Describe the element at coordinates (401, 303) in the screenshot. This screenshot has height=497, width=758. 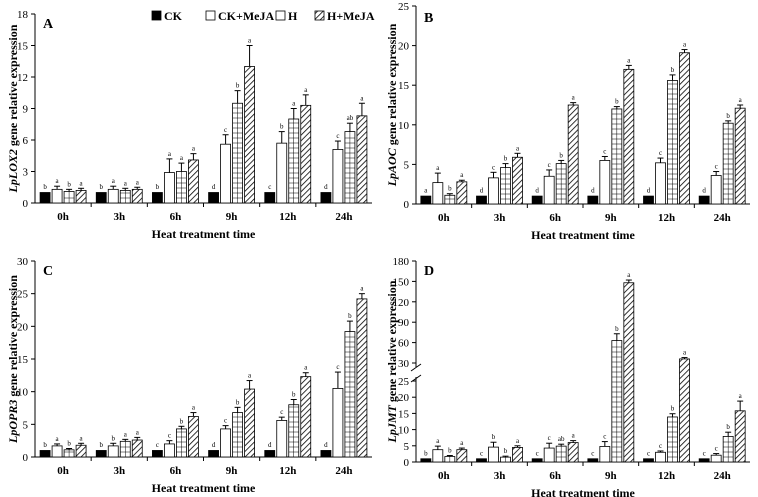
I see `y-tick-label: 120` at that location.